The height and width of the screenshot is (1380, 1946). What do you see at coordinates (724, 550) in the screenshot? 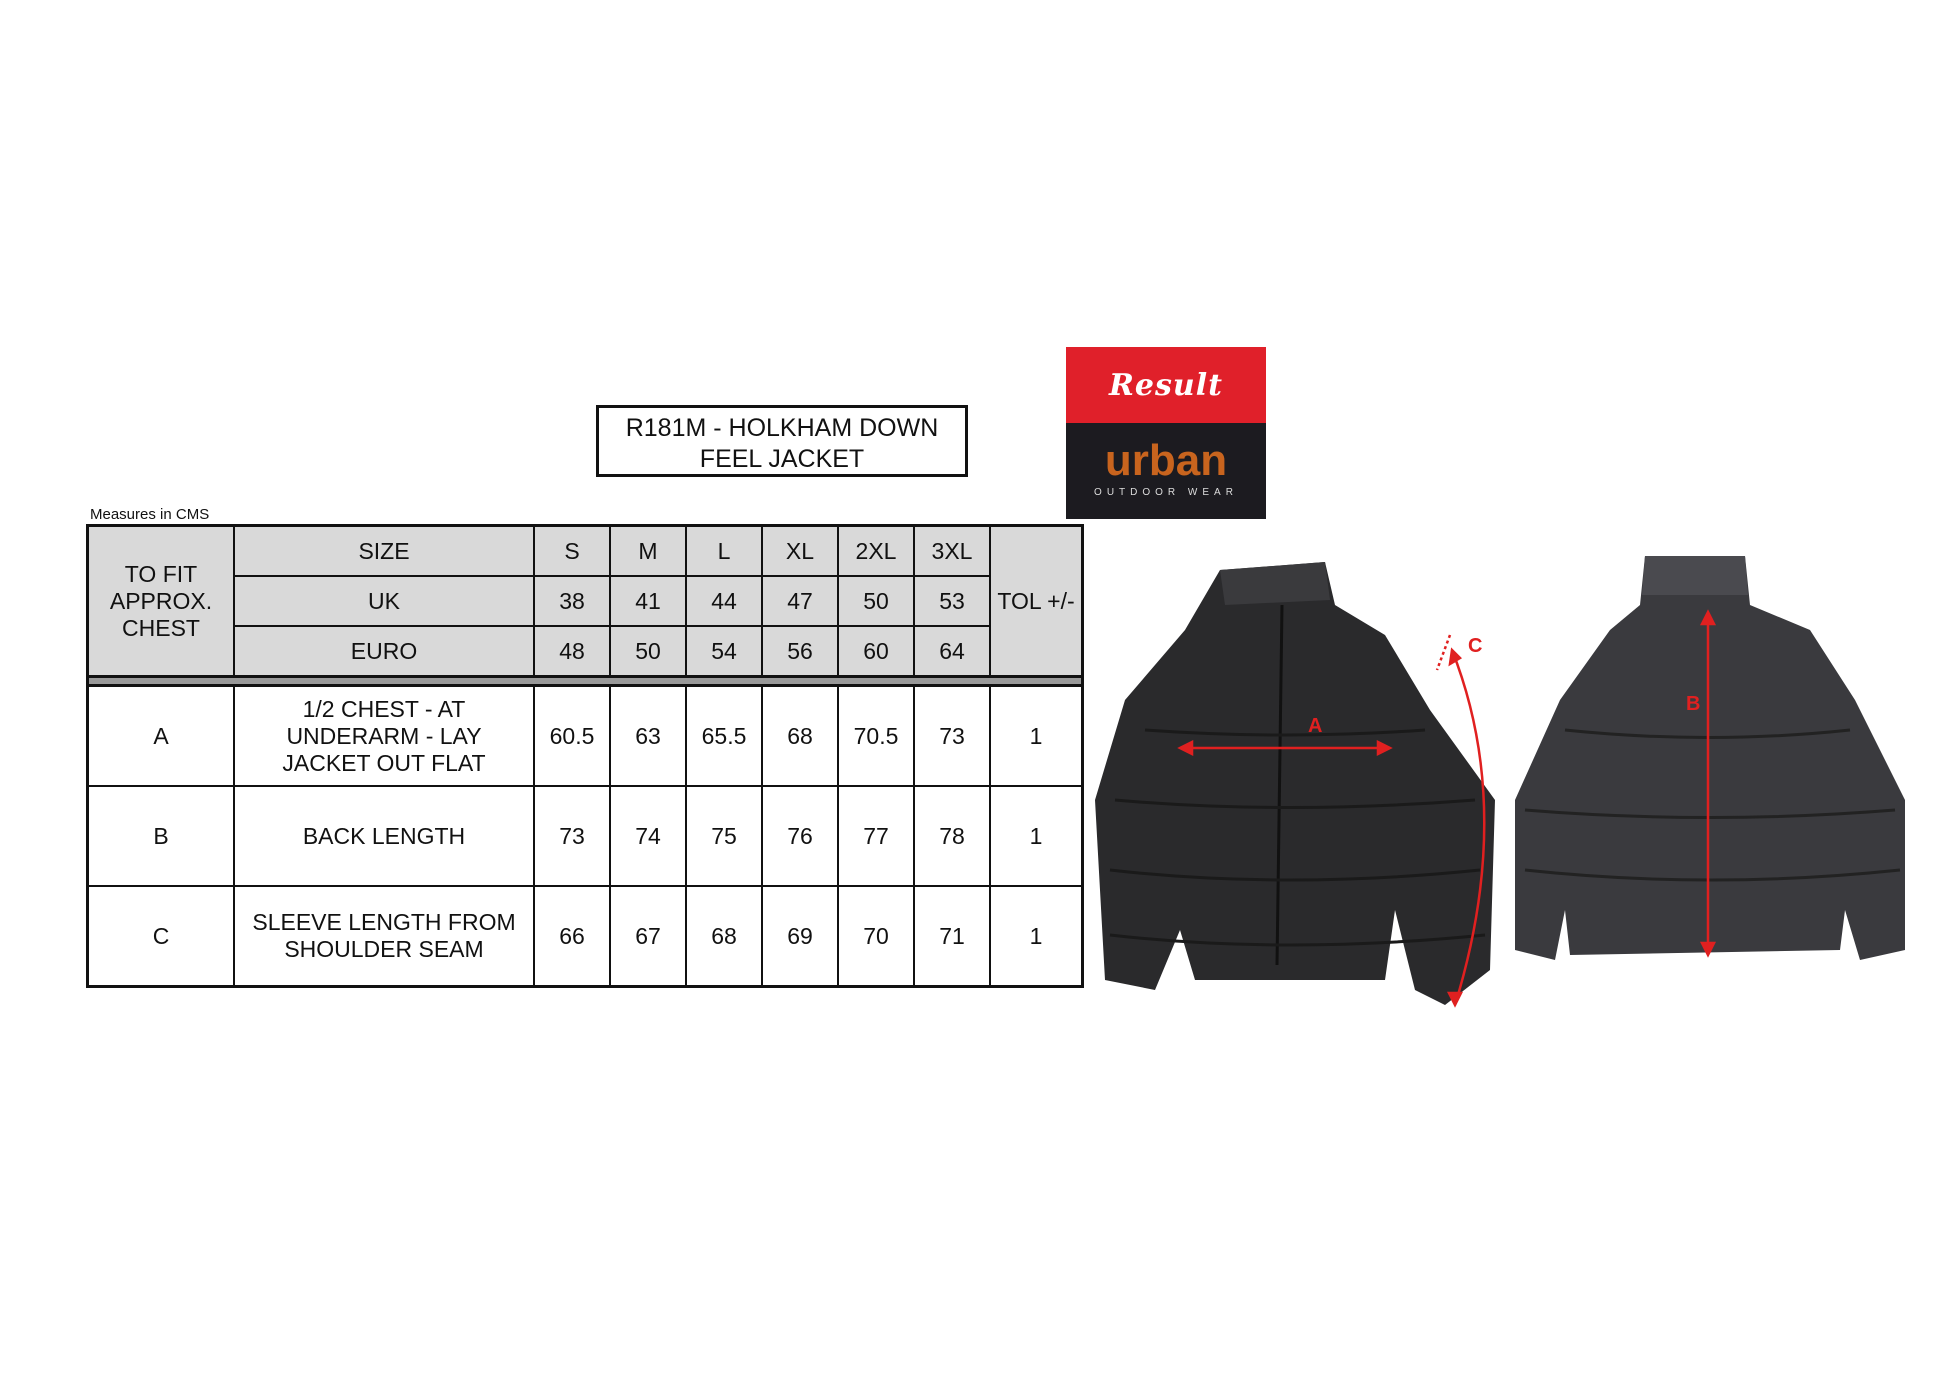
I see `size-cell: L` at bounding box center [724, 550].